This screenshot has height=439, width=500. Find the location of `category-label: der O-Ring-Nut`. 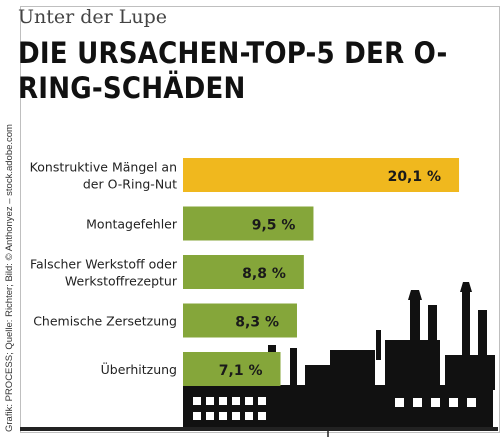

category-label: der O-Ring-Nut is located at coordinates (130, 184).